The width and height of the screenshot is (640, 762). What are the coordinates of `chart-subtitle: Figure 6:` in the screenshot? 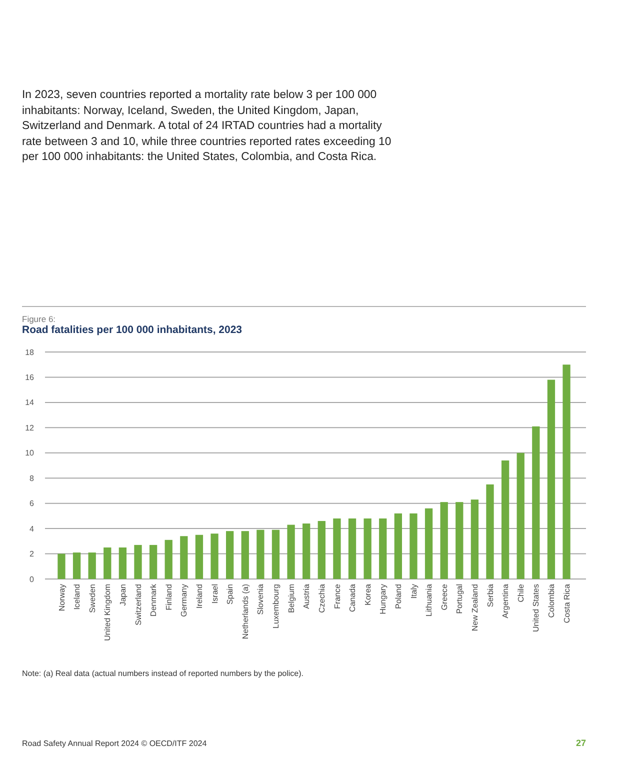 It's located at (39, 319).